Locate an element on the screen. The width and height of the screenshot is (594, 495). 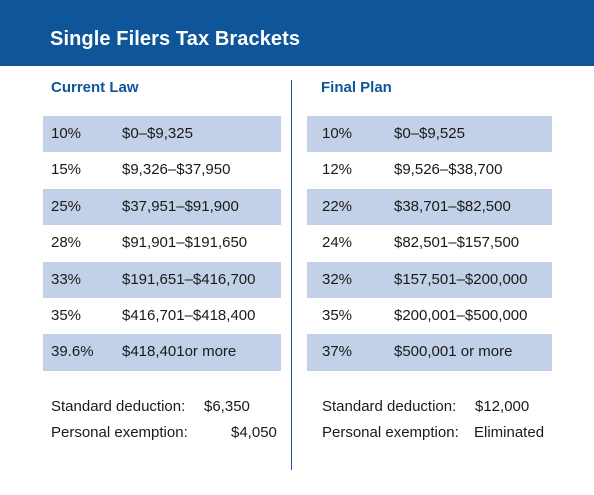
final-plan-title: Final Plan is located at coordinates (356, 87).